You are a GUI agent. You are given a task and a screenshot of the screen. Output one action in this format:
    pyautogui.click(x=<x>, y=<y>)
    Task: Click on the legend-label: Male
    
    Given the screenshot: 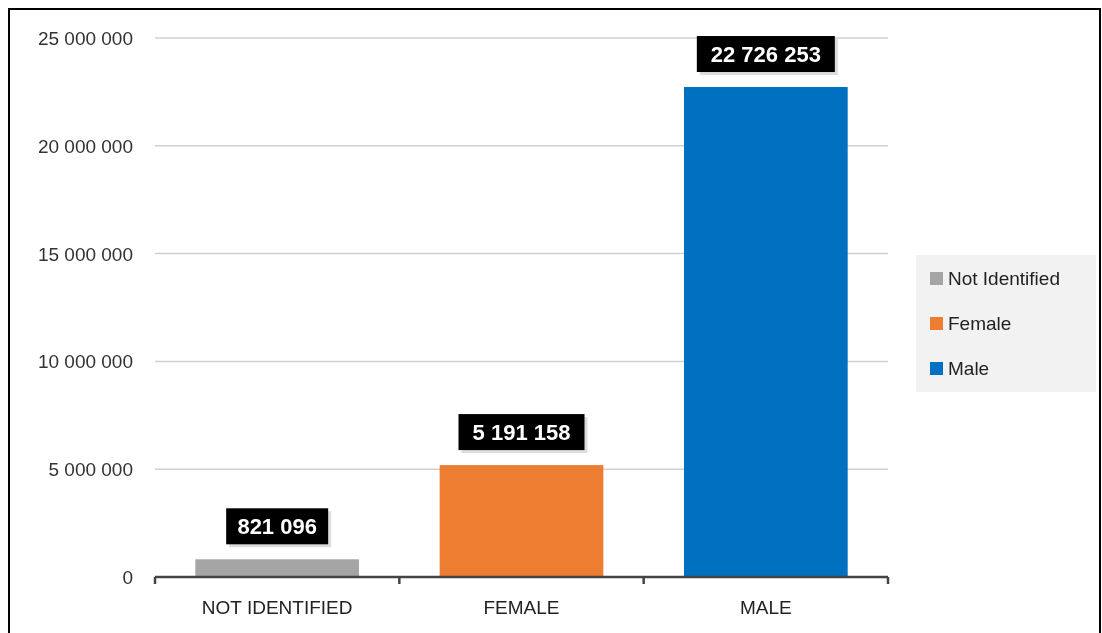 What is the action you would take?
    pyautogui.click(x=969, y=368)
    